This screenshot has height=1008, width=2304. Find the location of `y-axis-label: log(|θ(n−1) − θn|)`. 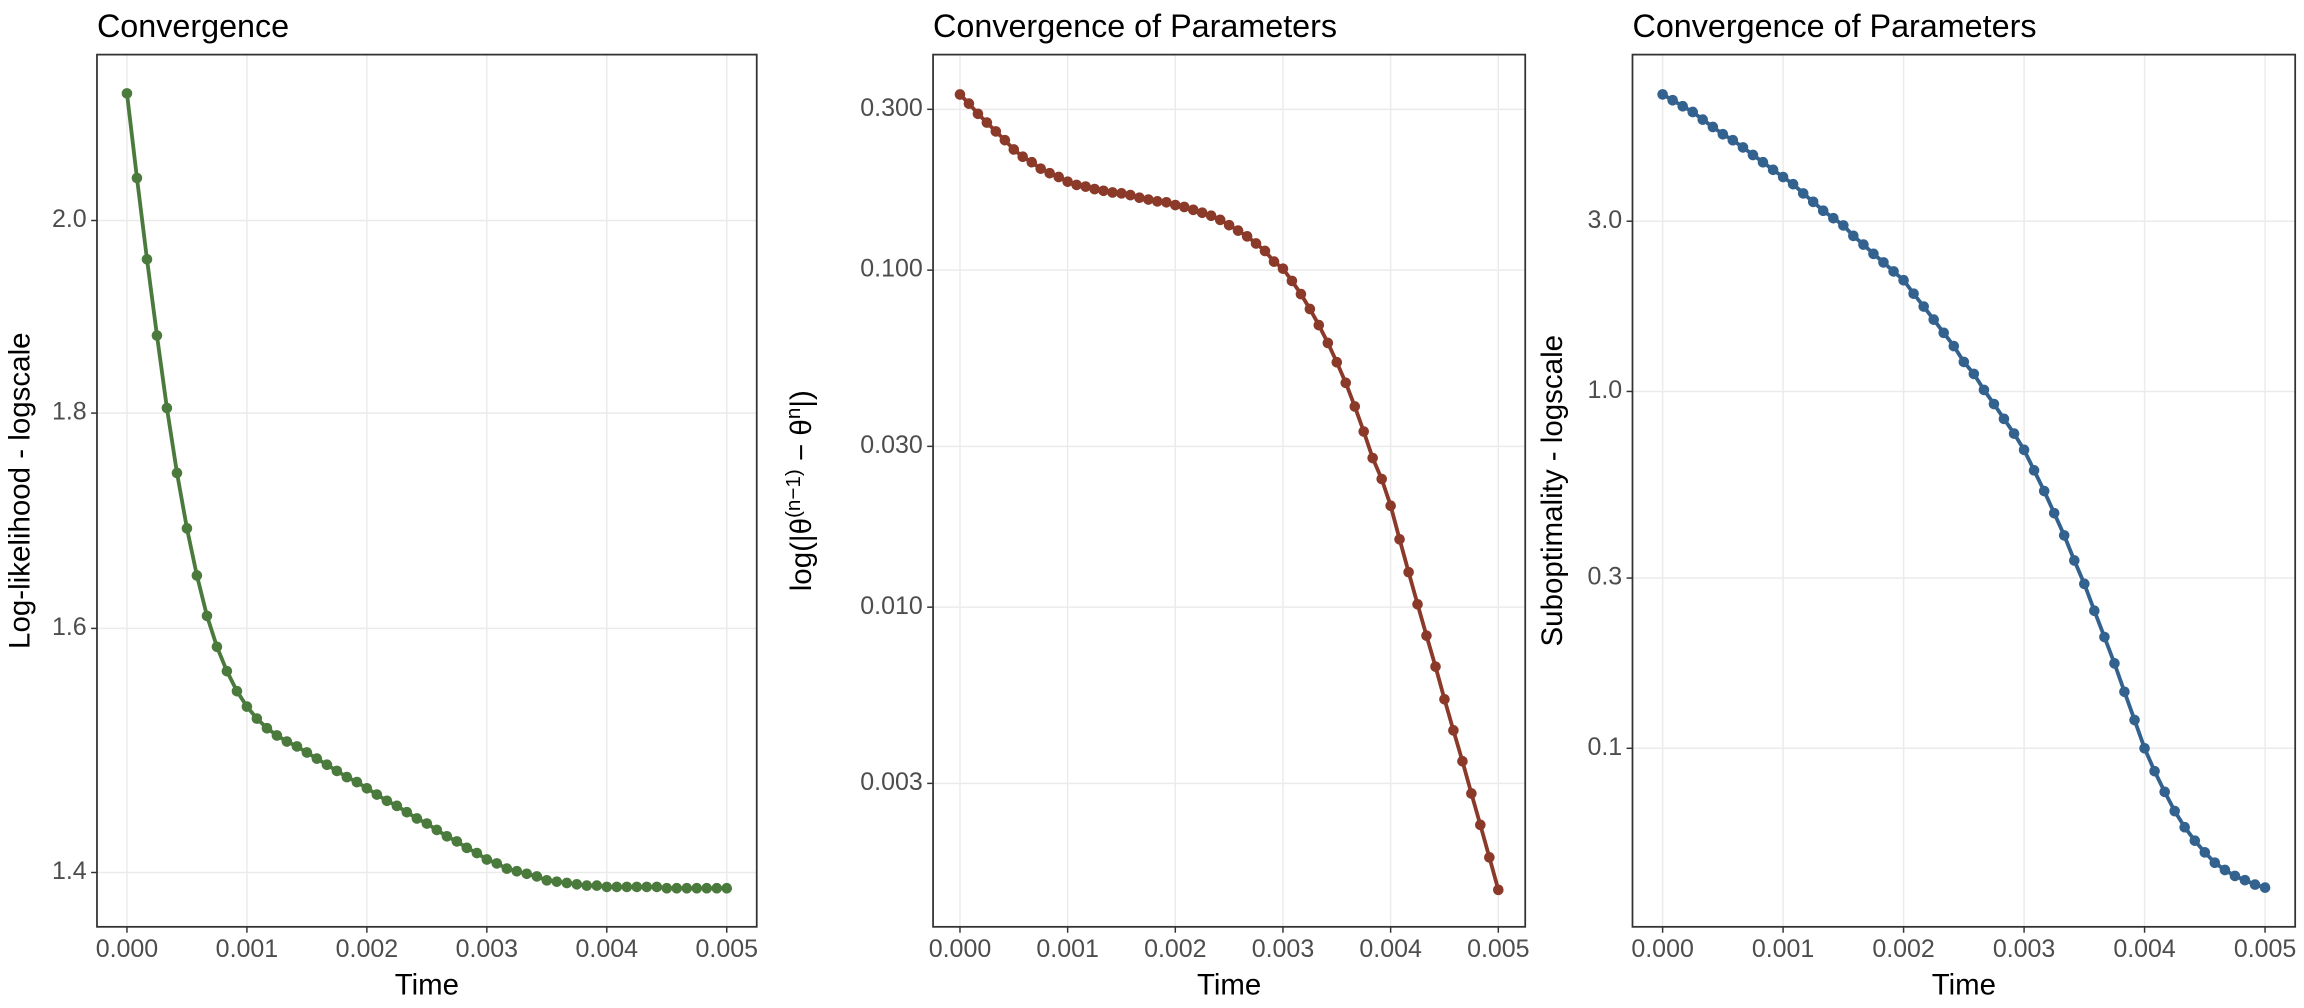

y-axis-label: log(|θ(n−1) − θn|) is located at coordinates (800, 490).